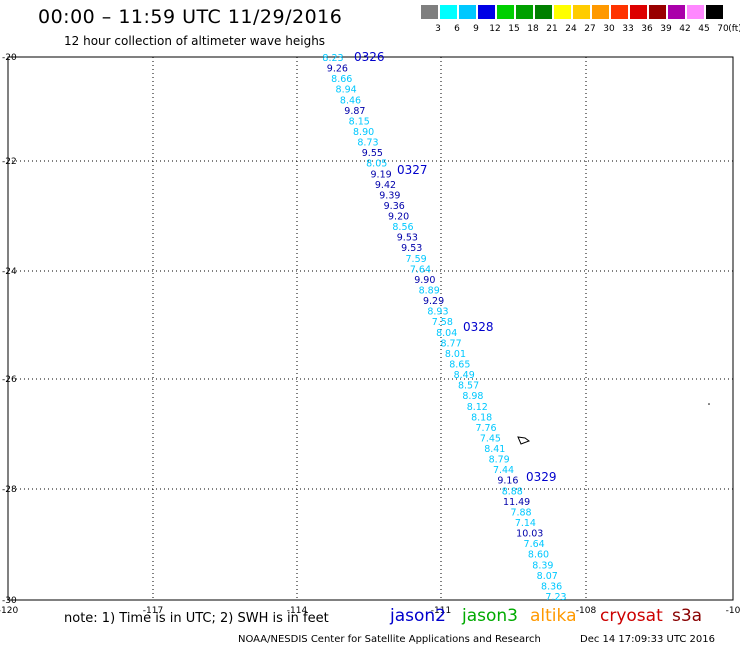 Image resolution: width=740 pixels, height=650 pixels. Describe the element at coordinates (332, 58) in the screenshot. I see `wave-height-label: 8.23` at that location.